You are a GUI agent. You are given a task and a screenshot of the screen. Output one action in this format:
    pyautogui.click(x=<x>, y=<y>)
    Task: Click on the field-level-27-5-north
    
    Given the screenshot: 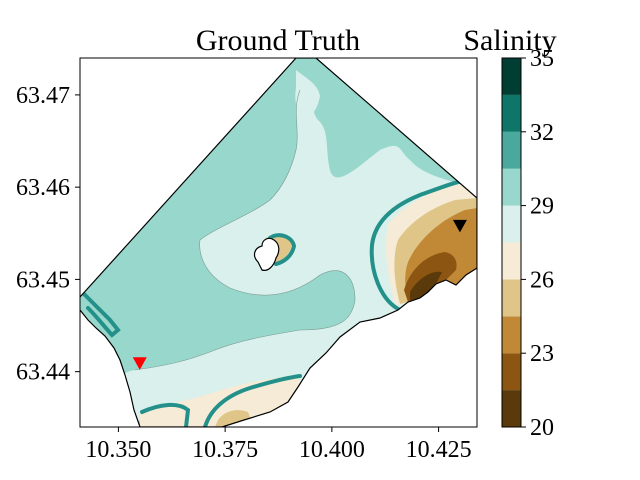 What is the action you would take?
    pyautogui.click(x=307, y=95)
    